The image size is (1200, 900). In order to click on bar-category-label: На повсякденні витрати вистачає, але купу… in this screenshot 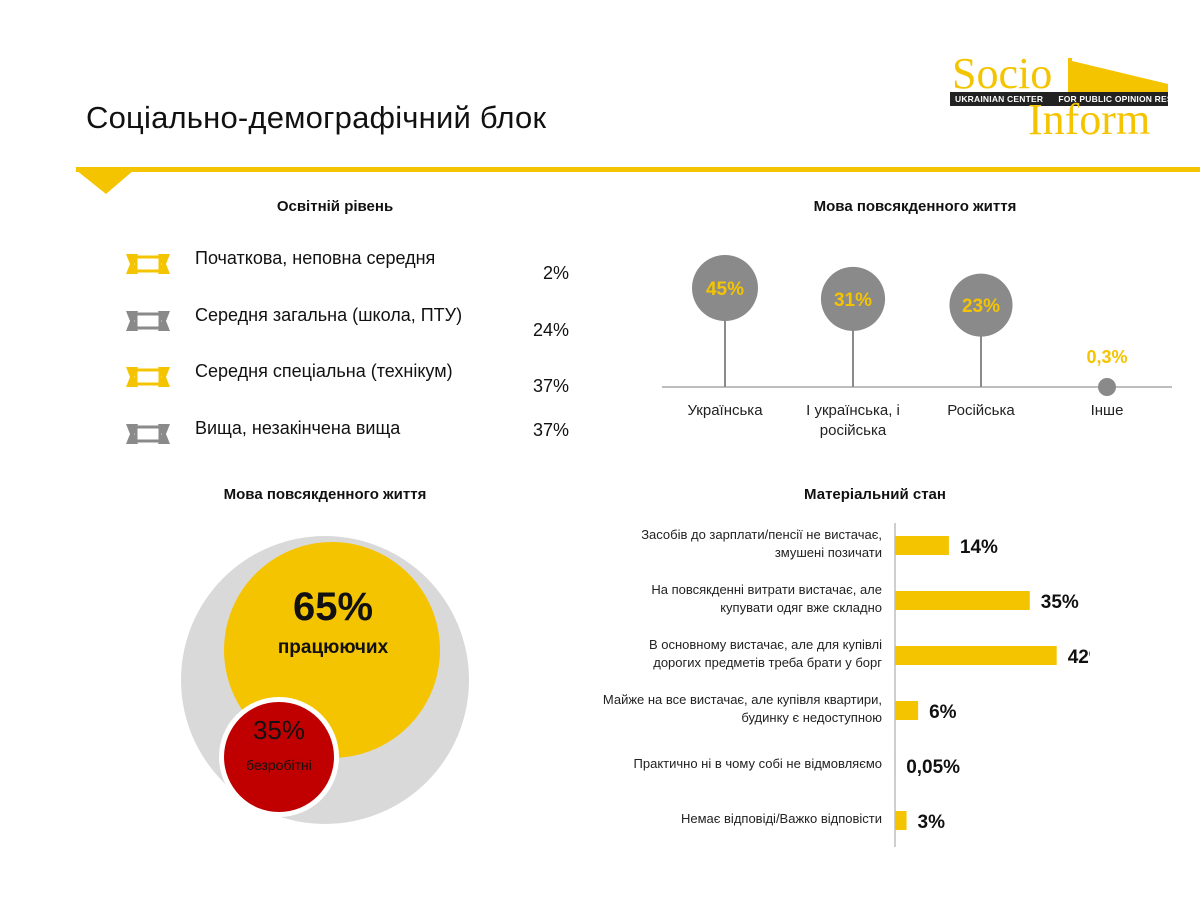, I will do `click(766, 598)`.